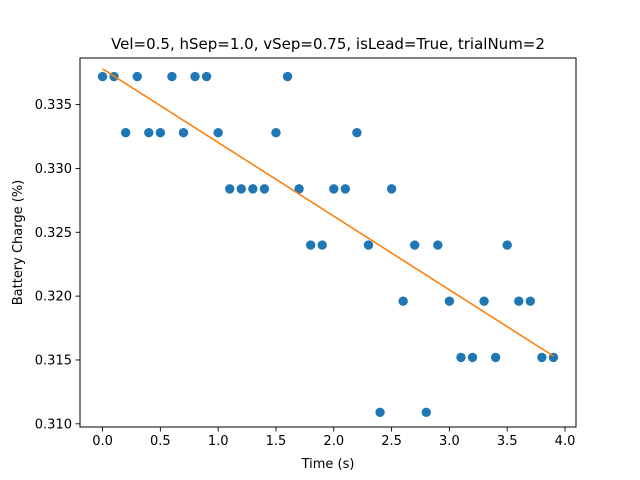  What do you see at coordinates (218, 441) in the screenshot?
I see `x-tick-label: 1.0` at bounding box center [218, 441].